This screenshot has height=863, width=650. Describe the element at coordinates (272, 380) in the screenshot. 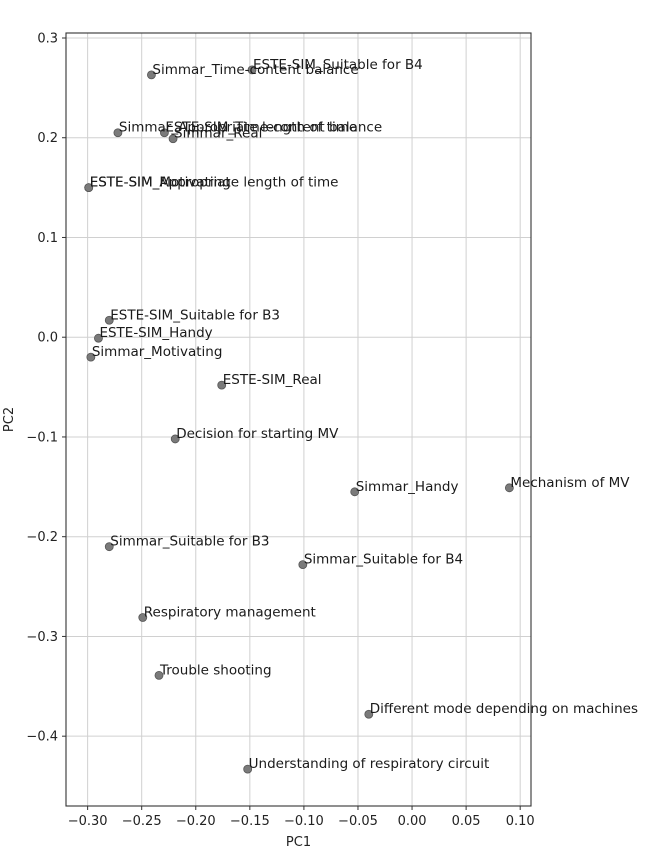

I see `data-point-label: ESTE-SIM_Real` at that location.